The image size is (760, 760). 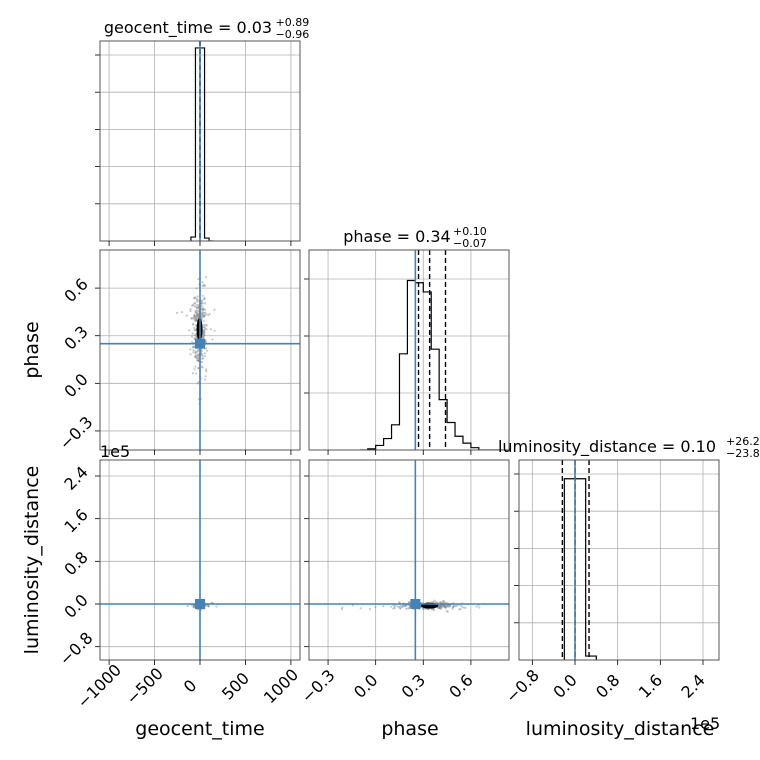 I want to click on offset-text-y: 1e5, so click(x=115, y=451).